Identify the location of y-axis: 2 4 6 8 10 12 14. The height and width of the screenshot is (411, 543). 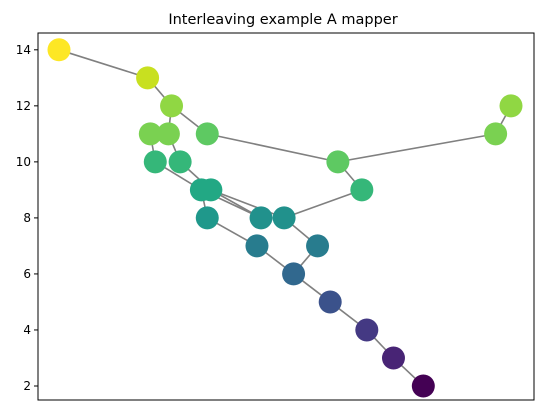
(27, 218).